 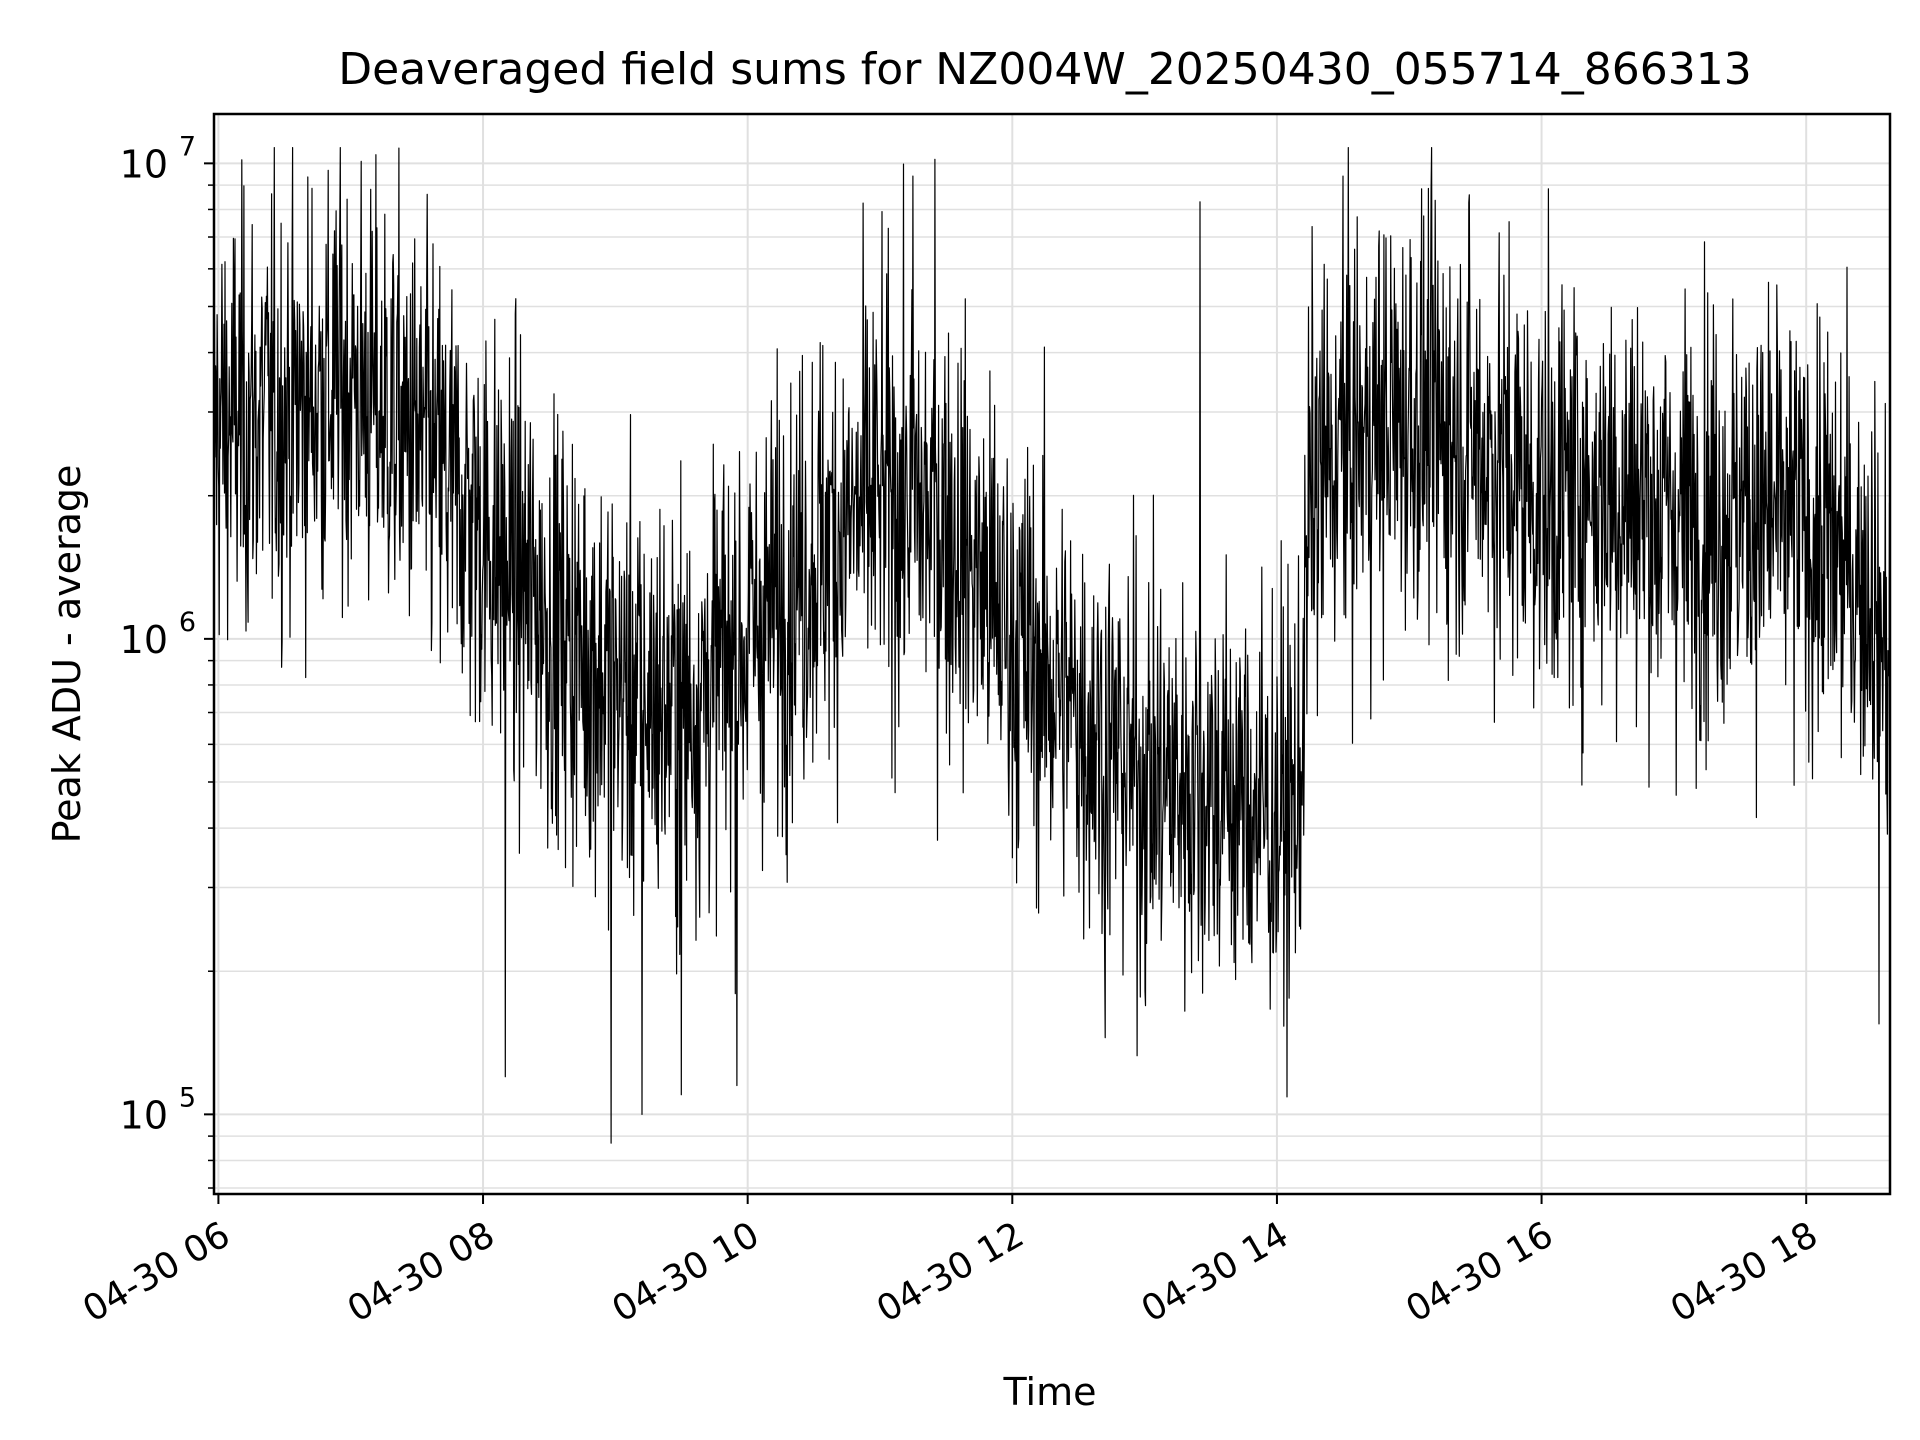 What do you see at coordinates (187, 146) in the screenshot?
I see `y-tick-label-exponent: 7` at bounding box center [187, 146].